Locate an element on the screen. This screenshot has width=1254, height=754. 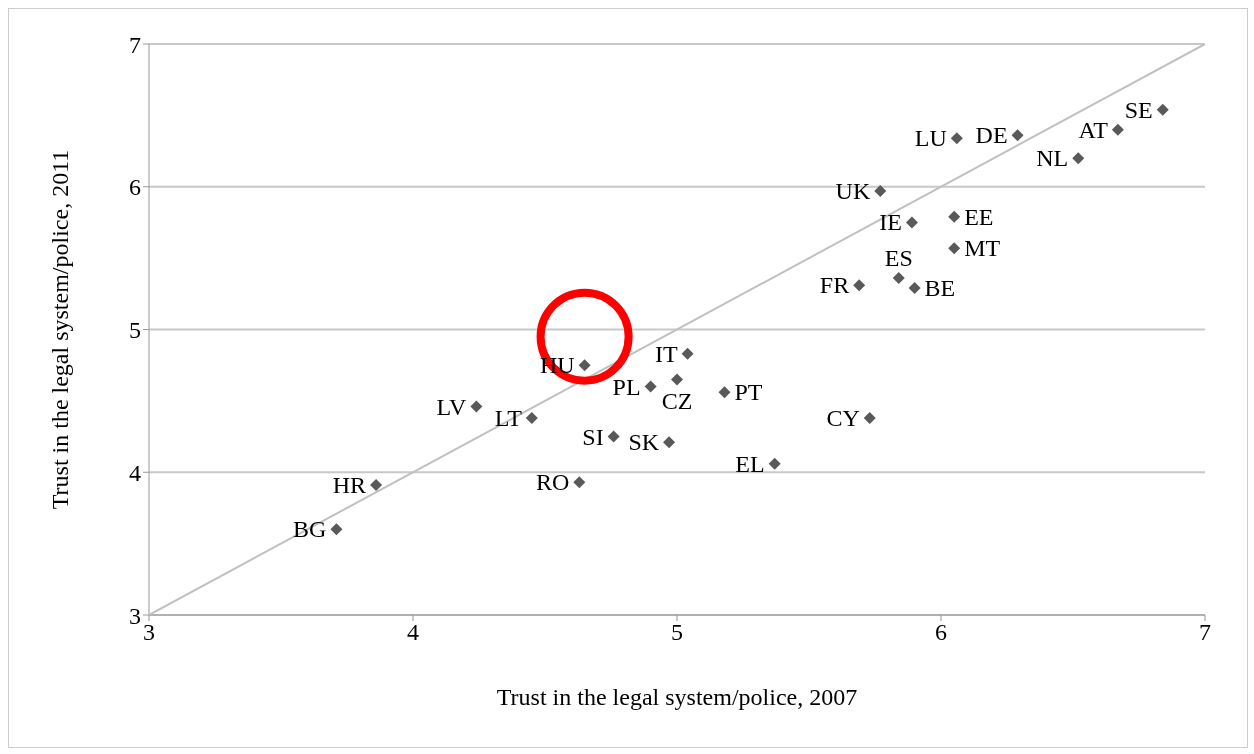
series-label: LT is located at coordinates (508, 418).